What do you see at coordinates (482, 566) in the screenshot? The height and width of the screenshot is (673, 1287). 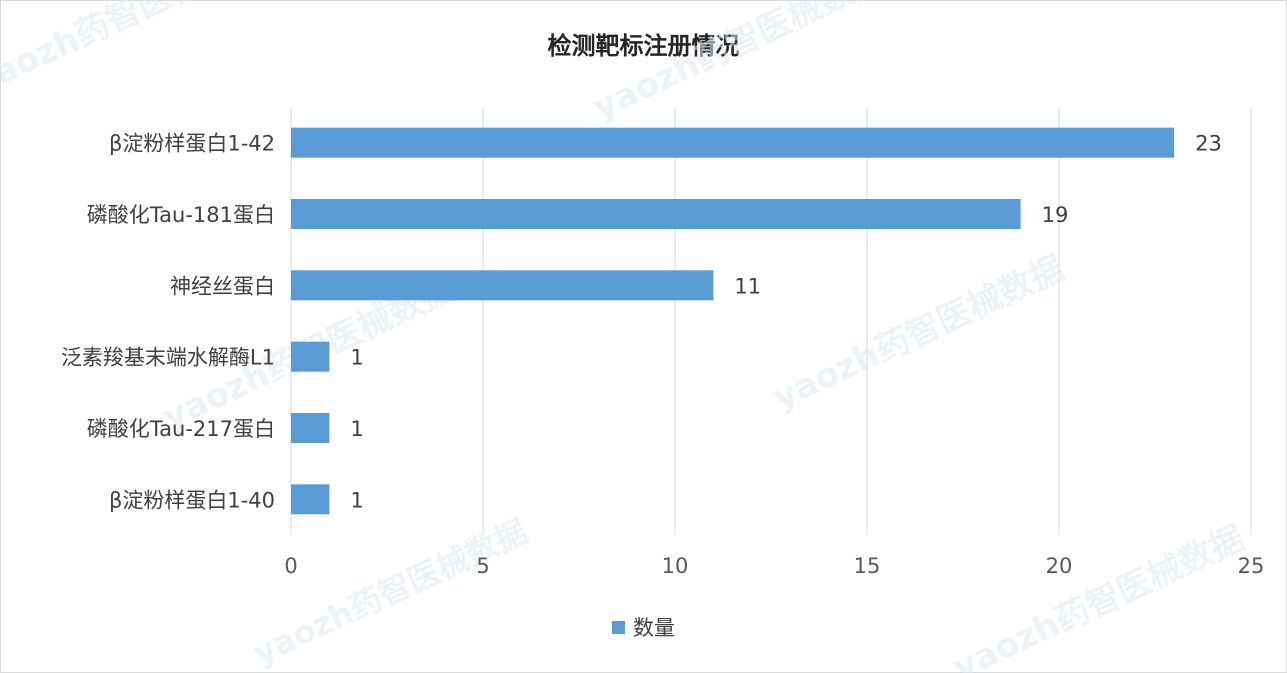 I see `x-tick-label: 5` at bounding box center [482, 566].